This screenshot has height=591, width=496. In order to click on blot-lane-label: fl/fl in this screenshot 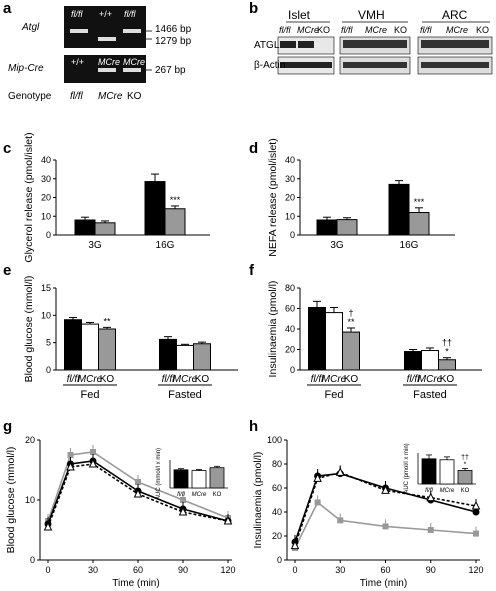, I will do `click(426, 30)`.